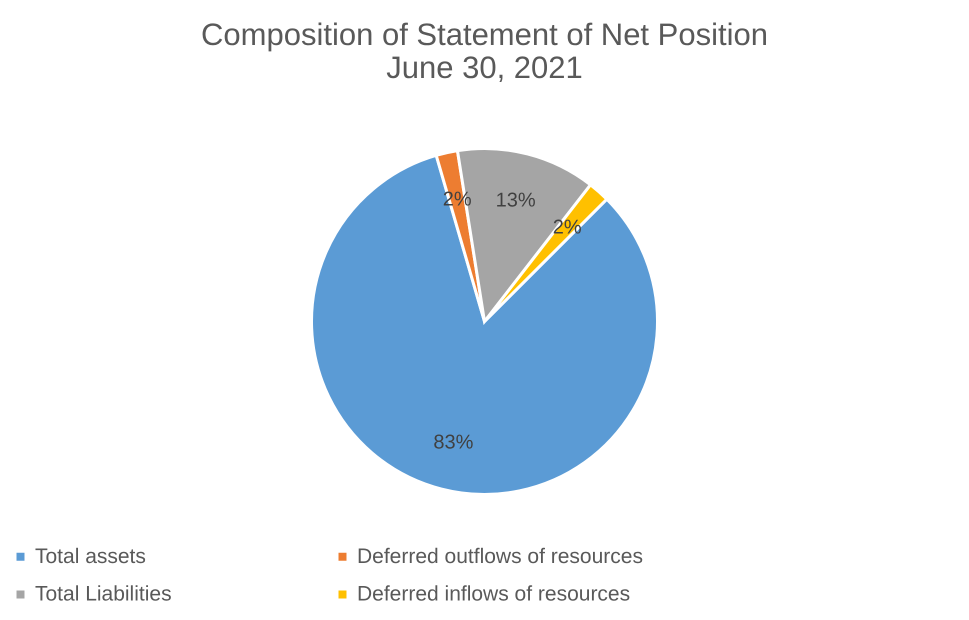 This screenshot has height=620, width=969. What do you see at coordinates (516, 200) in the screenshot?
I see `data-label: 13%` at bounding box center [516, 200].